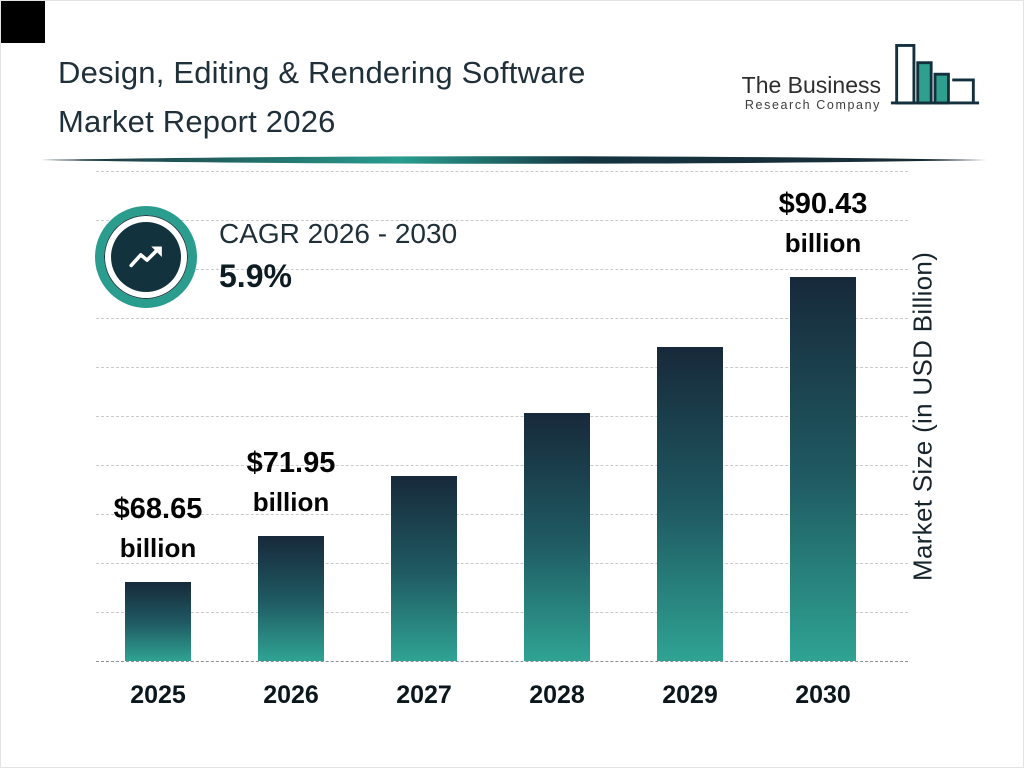 The width and height of the screenshot is (1024, 768). Describe the element at coordinates (823, 469) in the screenshot. I see `bar-2030` at that location.